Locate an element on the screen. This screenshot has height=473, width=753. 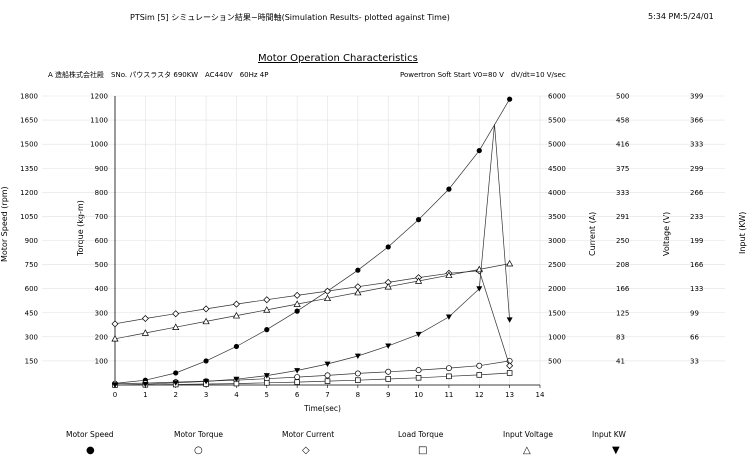
y-tick-label: 399 is located at coordinates (696, 97).